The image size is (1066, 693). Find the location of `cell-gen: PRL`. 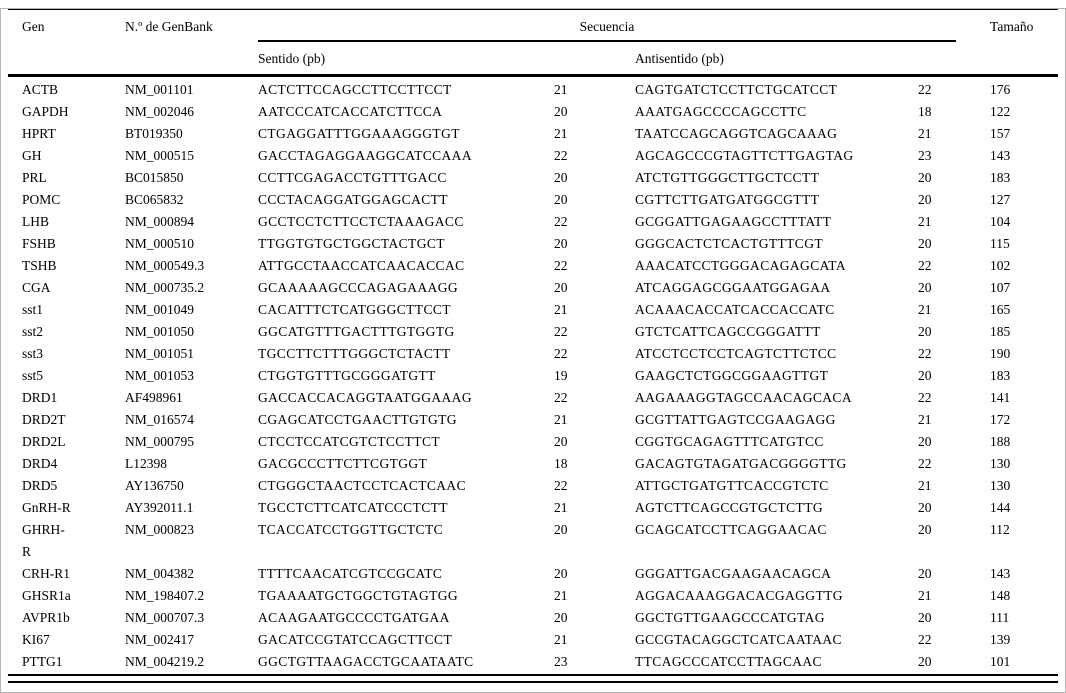

cell-gen: PRL is located at coordinates (34, 177).